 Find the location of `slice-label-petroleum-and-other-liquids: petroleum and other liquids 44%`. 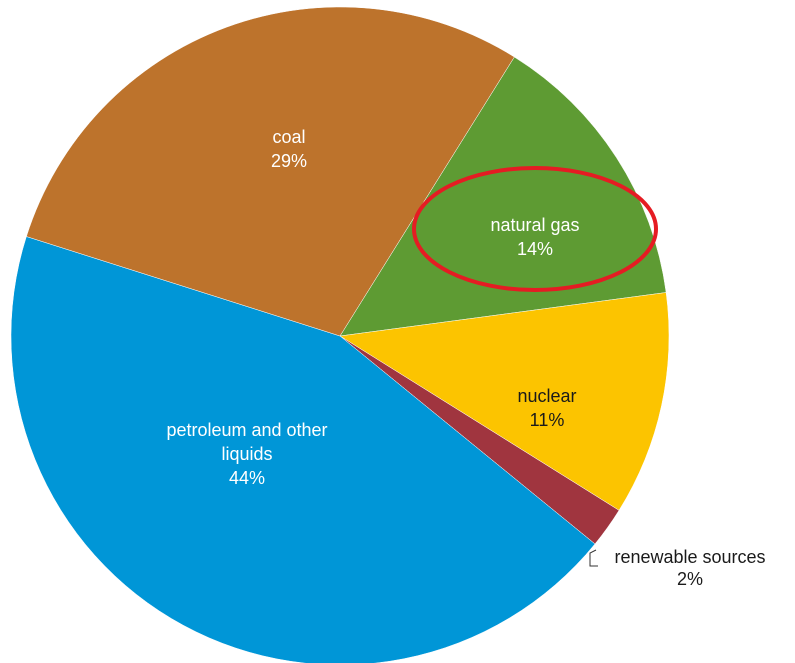

slice-label-petroleum-and-other-liquids: petroleum and other liquids 44% is located at coordinates (246, 454).